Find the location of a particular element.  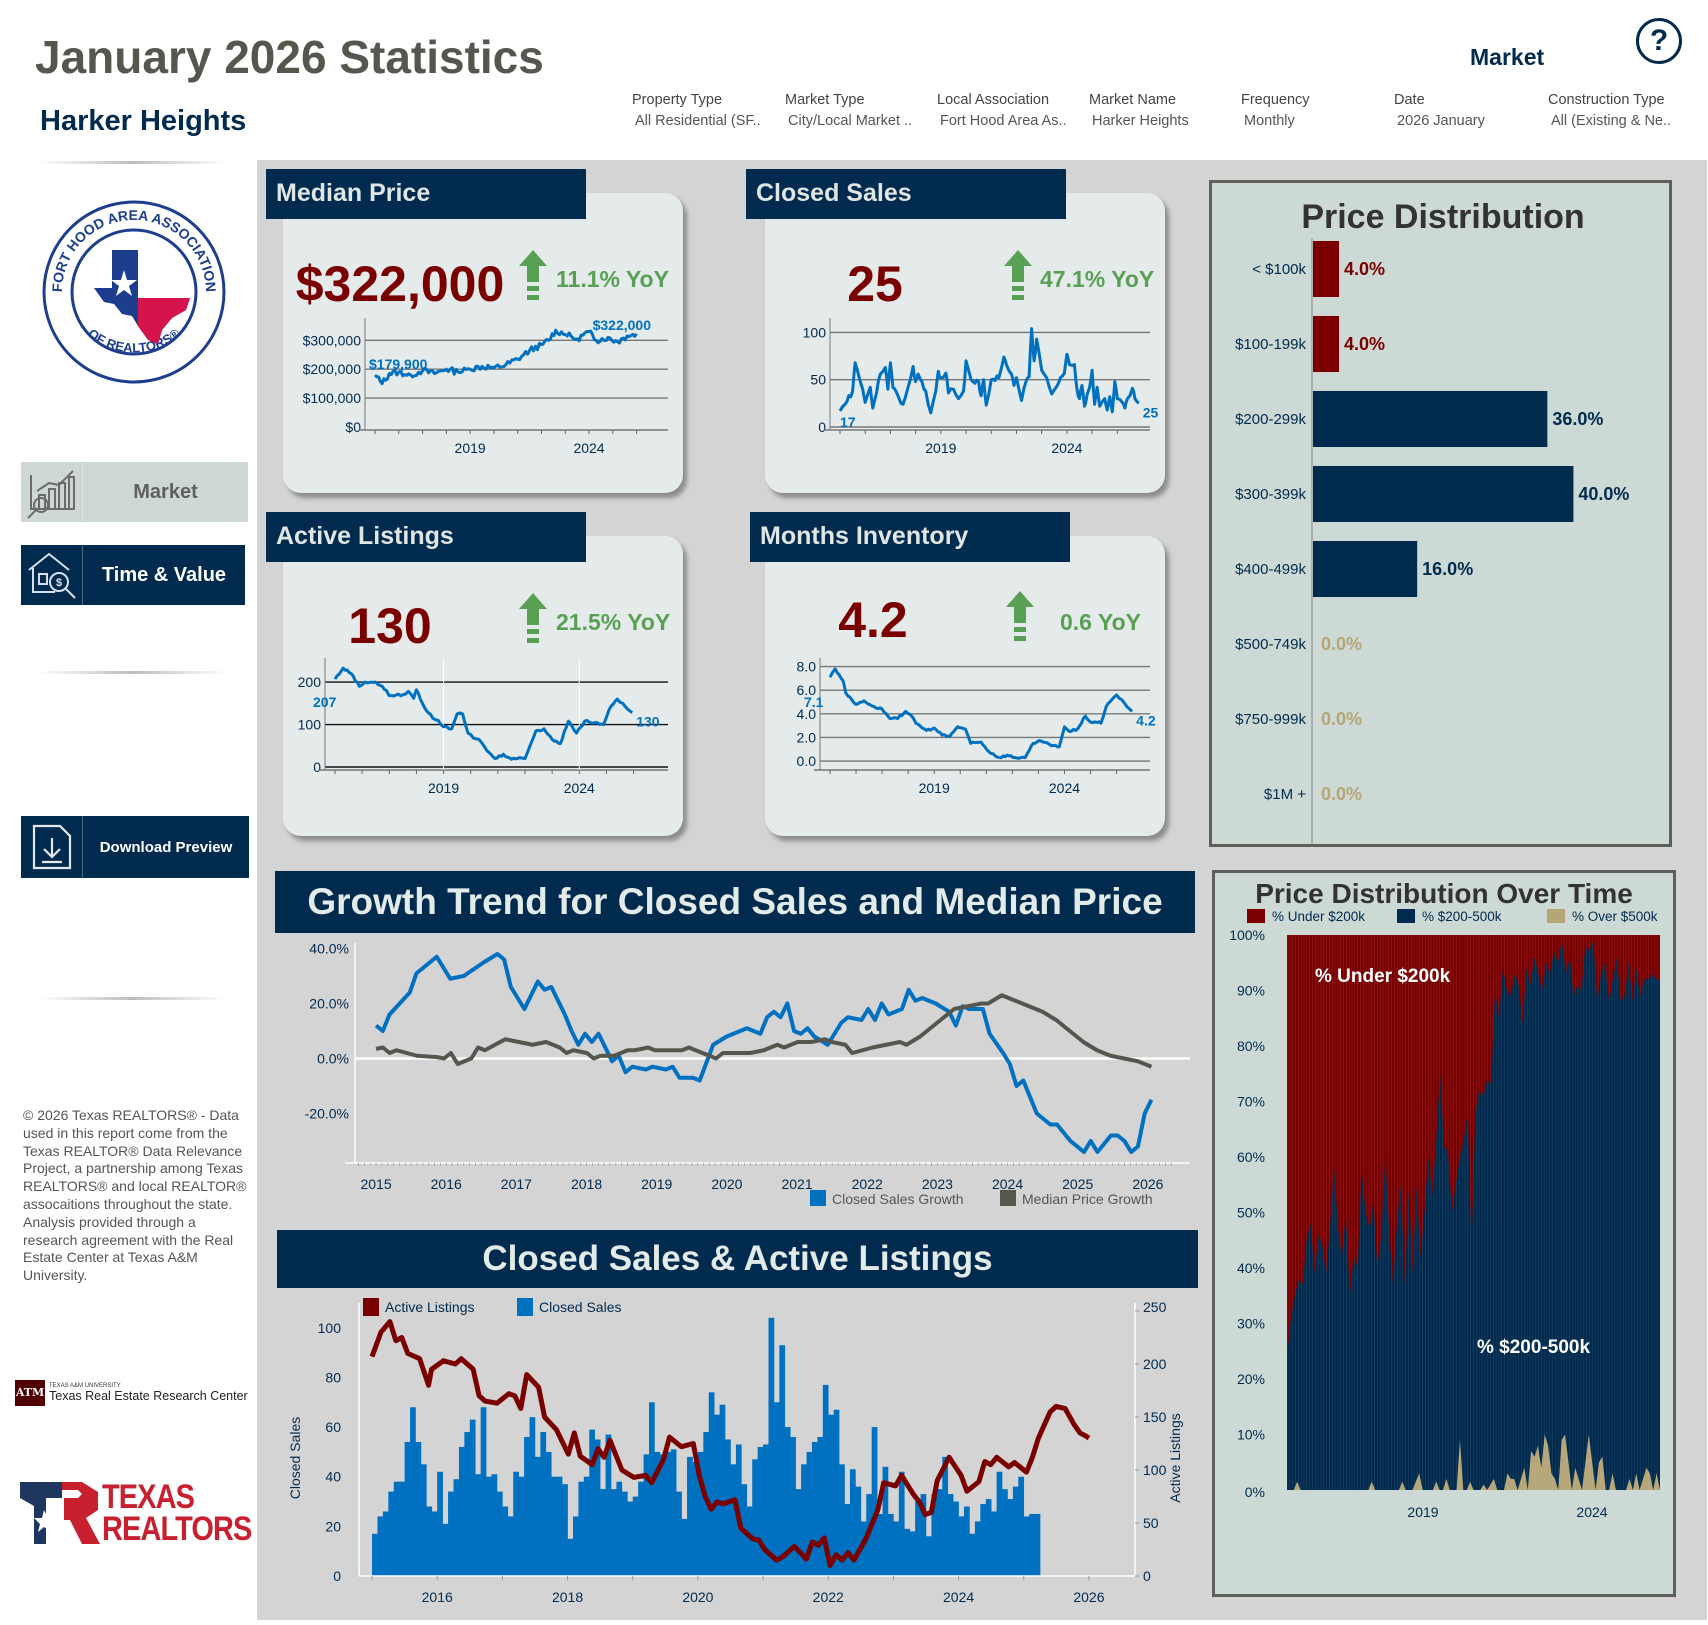

filter-date: Date 2026 January is located at coordinates (1469, 110).